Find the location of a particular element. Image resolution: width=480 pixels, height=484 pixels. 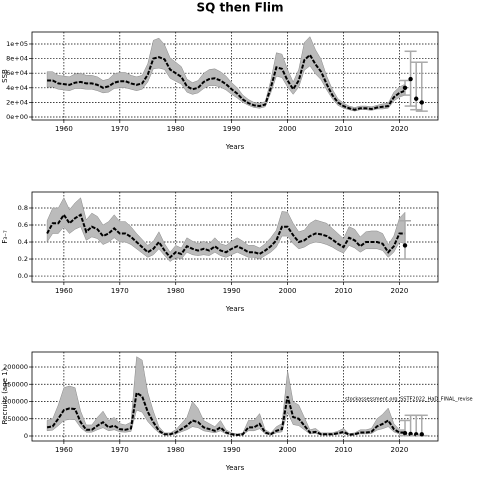

y-tick-label: 2e+04 is located at coordinates (17, 102).